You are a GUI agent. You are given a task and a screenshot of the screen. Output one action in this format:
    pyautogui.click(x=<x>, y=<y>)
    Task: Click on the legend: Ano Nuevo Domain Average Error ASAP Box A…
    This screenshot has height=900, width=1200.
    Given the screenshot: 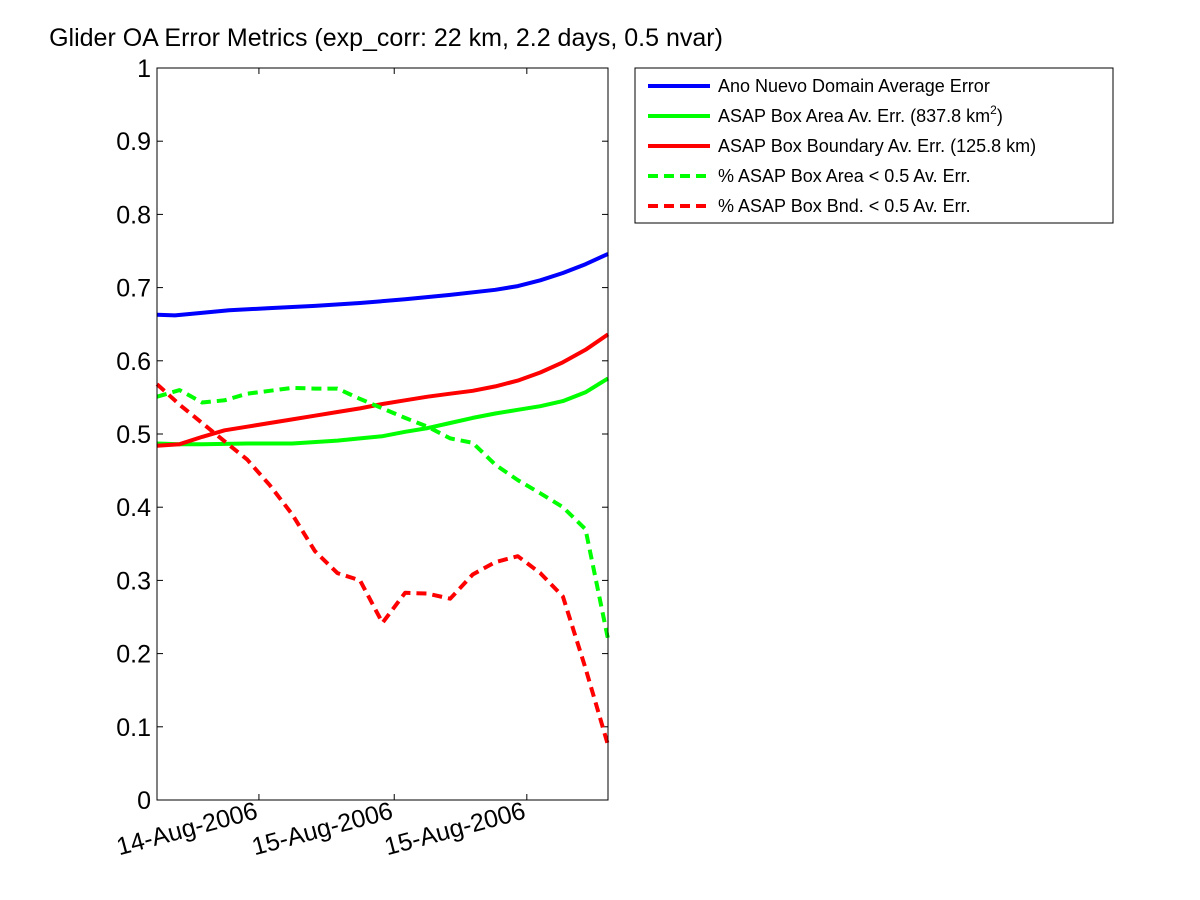 What is the action you would take?
    pyautogui.click(x=874, y=145)
    